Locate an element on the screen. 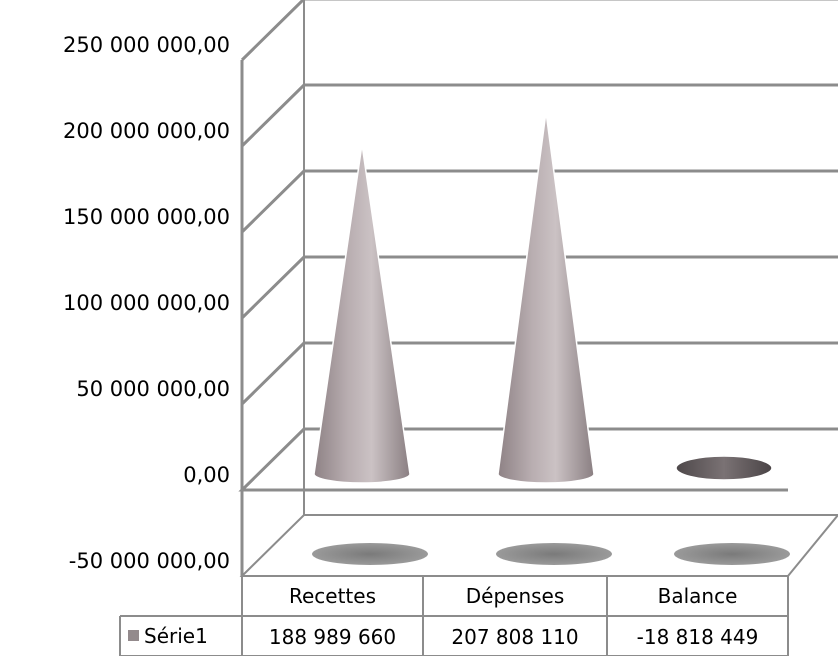 The image size is (838, 656). cone-bar-negative-top is located at coordinates (724, 468).